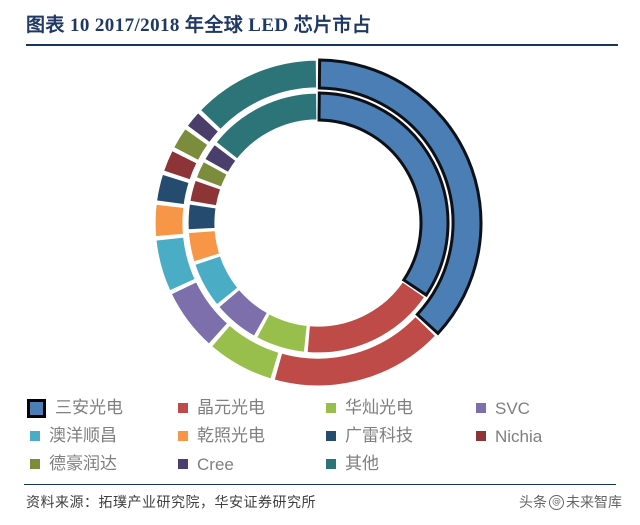 The height and width of the screenshot is (525, 640). I want to click on legend-label: SVC, so click(512, 408).